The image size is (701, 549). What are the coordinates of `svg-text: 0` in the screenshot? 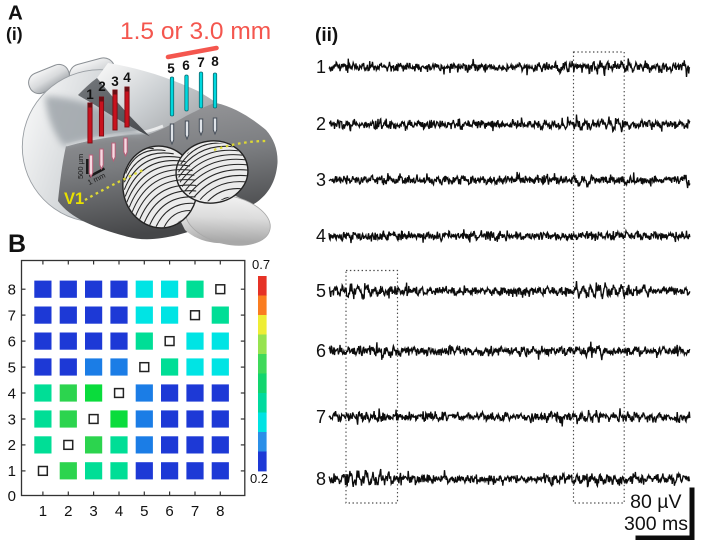 It's located at (12, 496).